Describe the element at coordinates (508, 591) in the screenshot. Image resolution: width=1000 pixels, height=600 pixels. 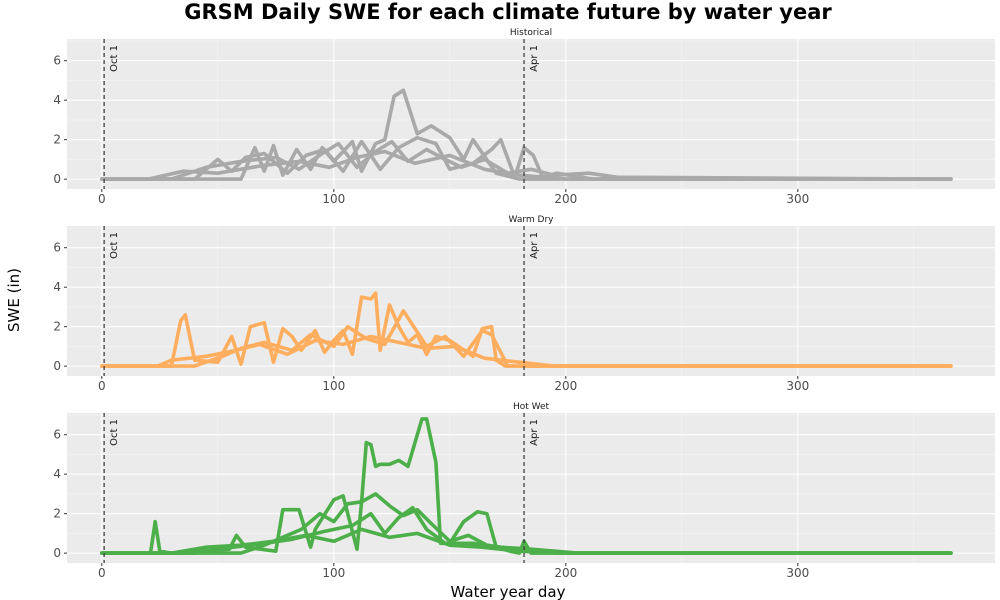
I see `x-axis-title: Water year day` at that location.